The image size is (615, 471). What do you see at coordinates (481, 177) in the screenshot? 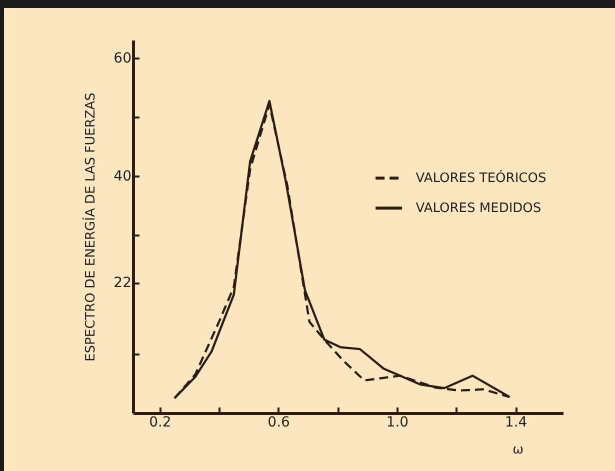
I see `legend-label: VALORES TEÓRICOS` at bounding box center [481, 177].